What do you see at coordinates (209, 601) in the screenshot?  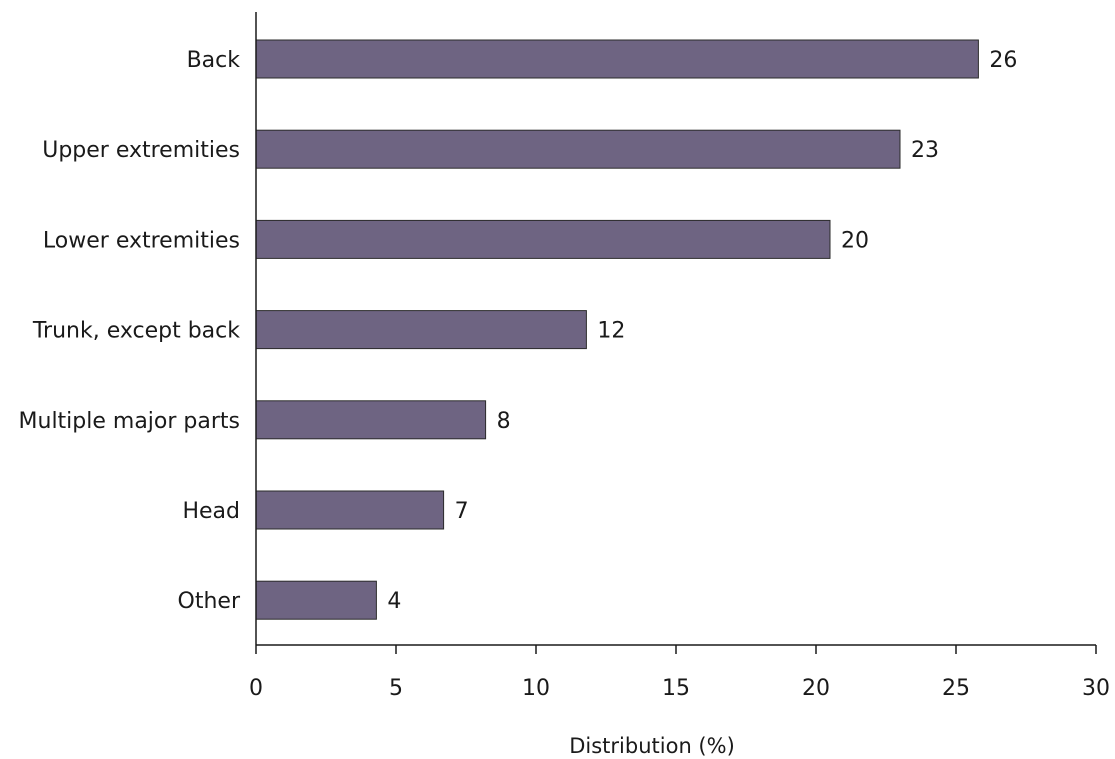 I see `category-label-other: Other` at bounding box center [209, 601].